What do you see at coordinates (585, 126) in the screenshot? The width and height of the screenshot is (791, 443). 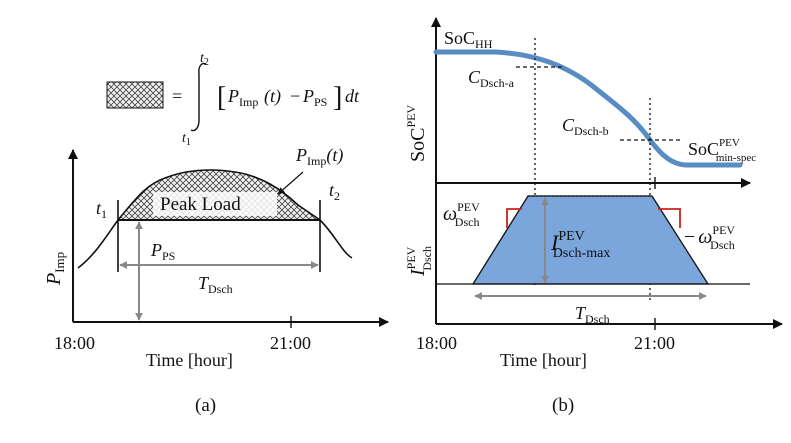 I see `c-dsch-b-label: CDsch-b` at bounding box center [585, 126].